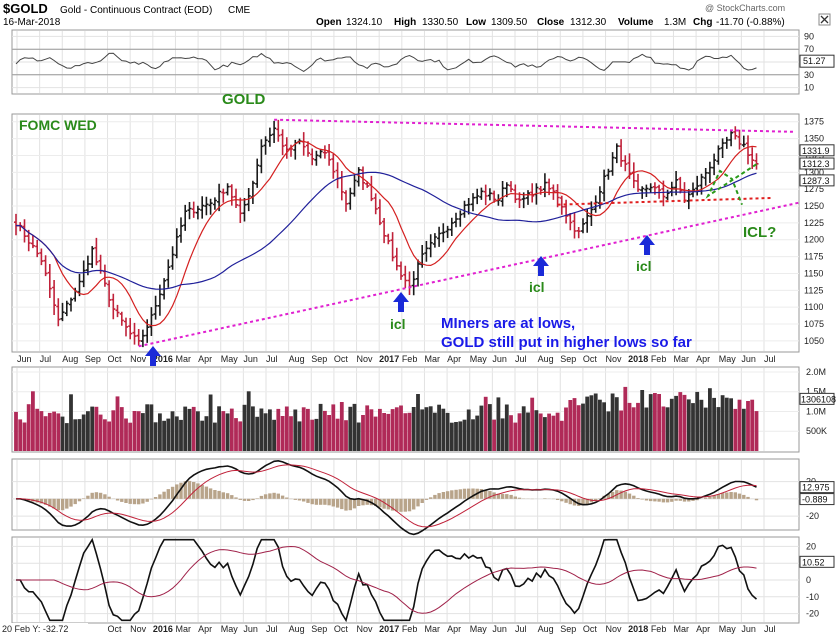 This screenshot has width=836, height=634. What do you see at coordinates (440, 22) in the screenshot?
I see `high-value: 1330.50` at bounding box center [440, 22].